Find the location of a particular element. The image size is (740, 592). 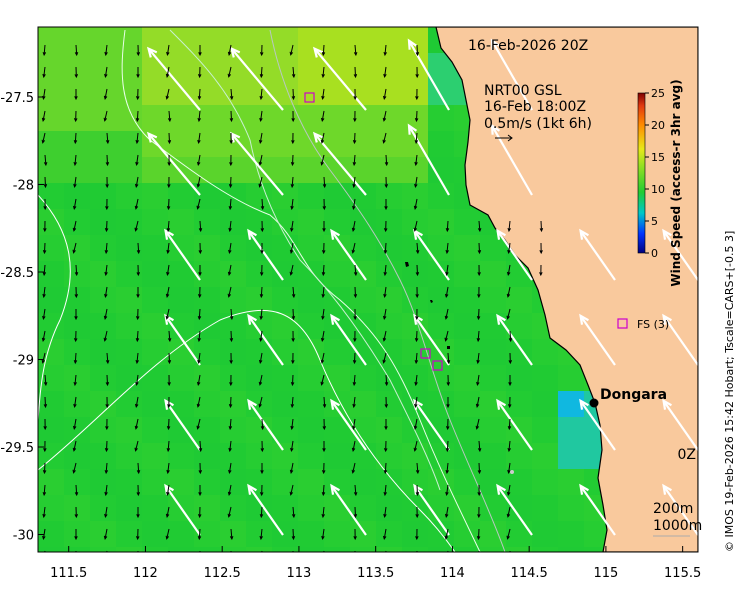

dongara-marker is located at coordinates (594, 403).